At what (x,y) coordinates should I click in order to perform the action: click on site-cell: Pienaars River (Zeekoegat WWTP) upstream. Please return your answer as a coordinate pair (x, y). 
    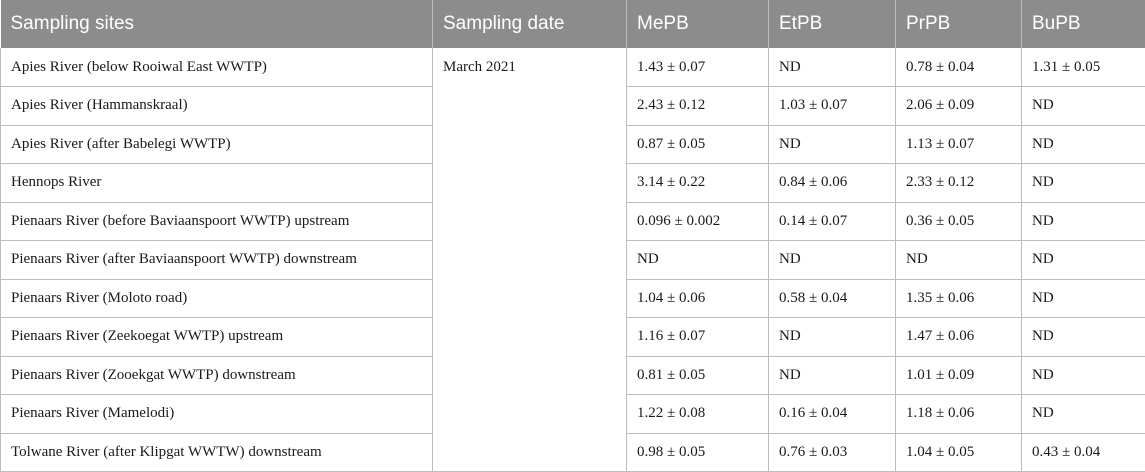
    Looking at the image, I should click on (216, 337).